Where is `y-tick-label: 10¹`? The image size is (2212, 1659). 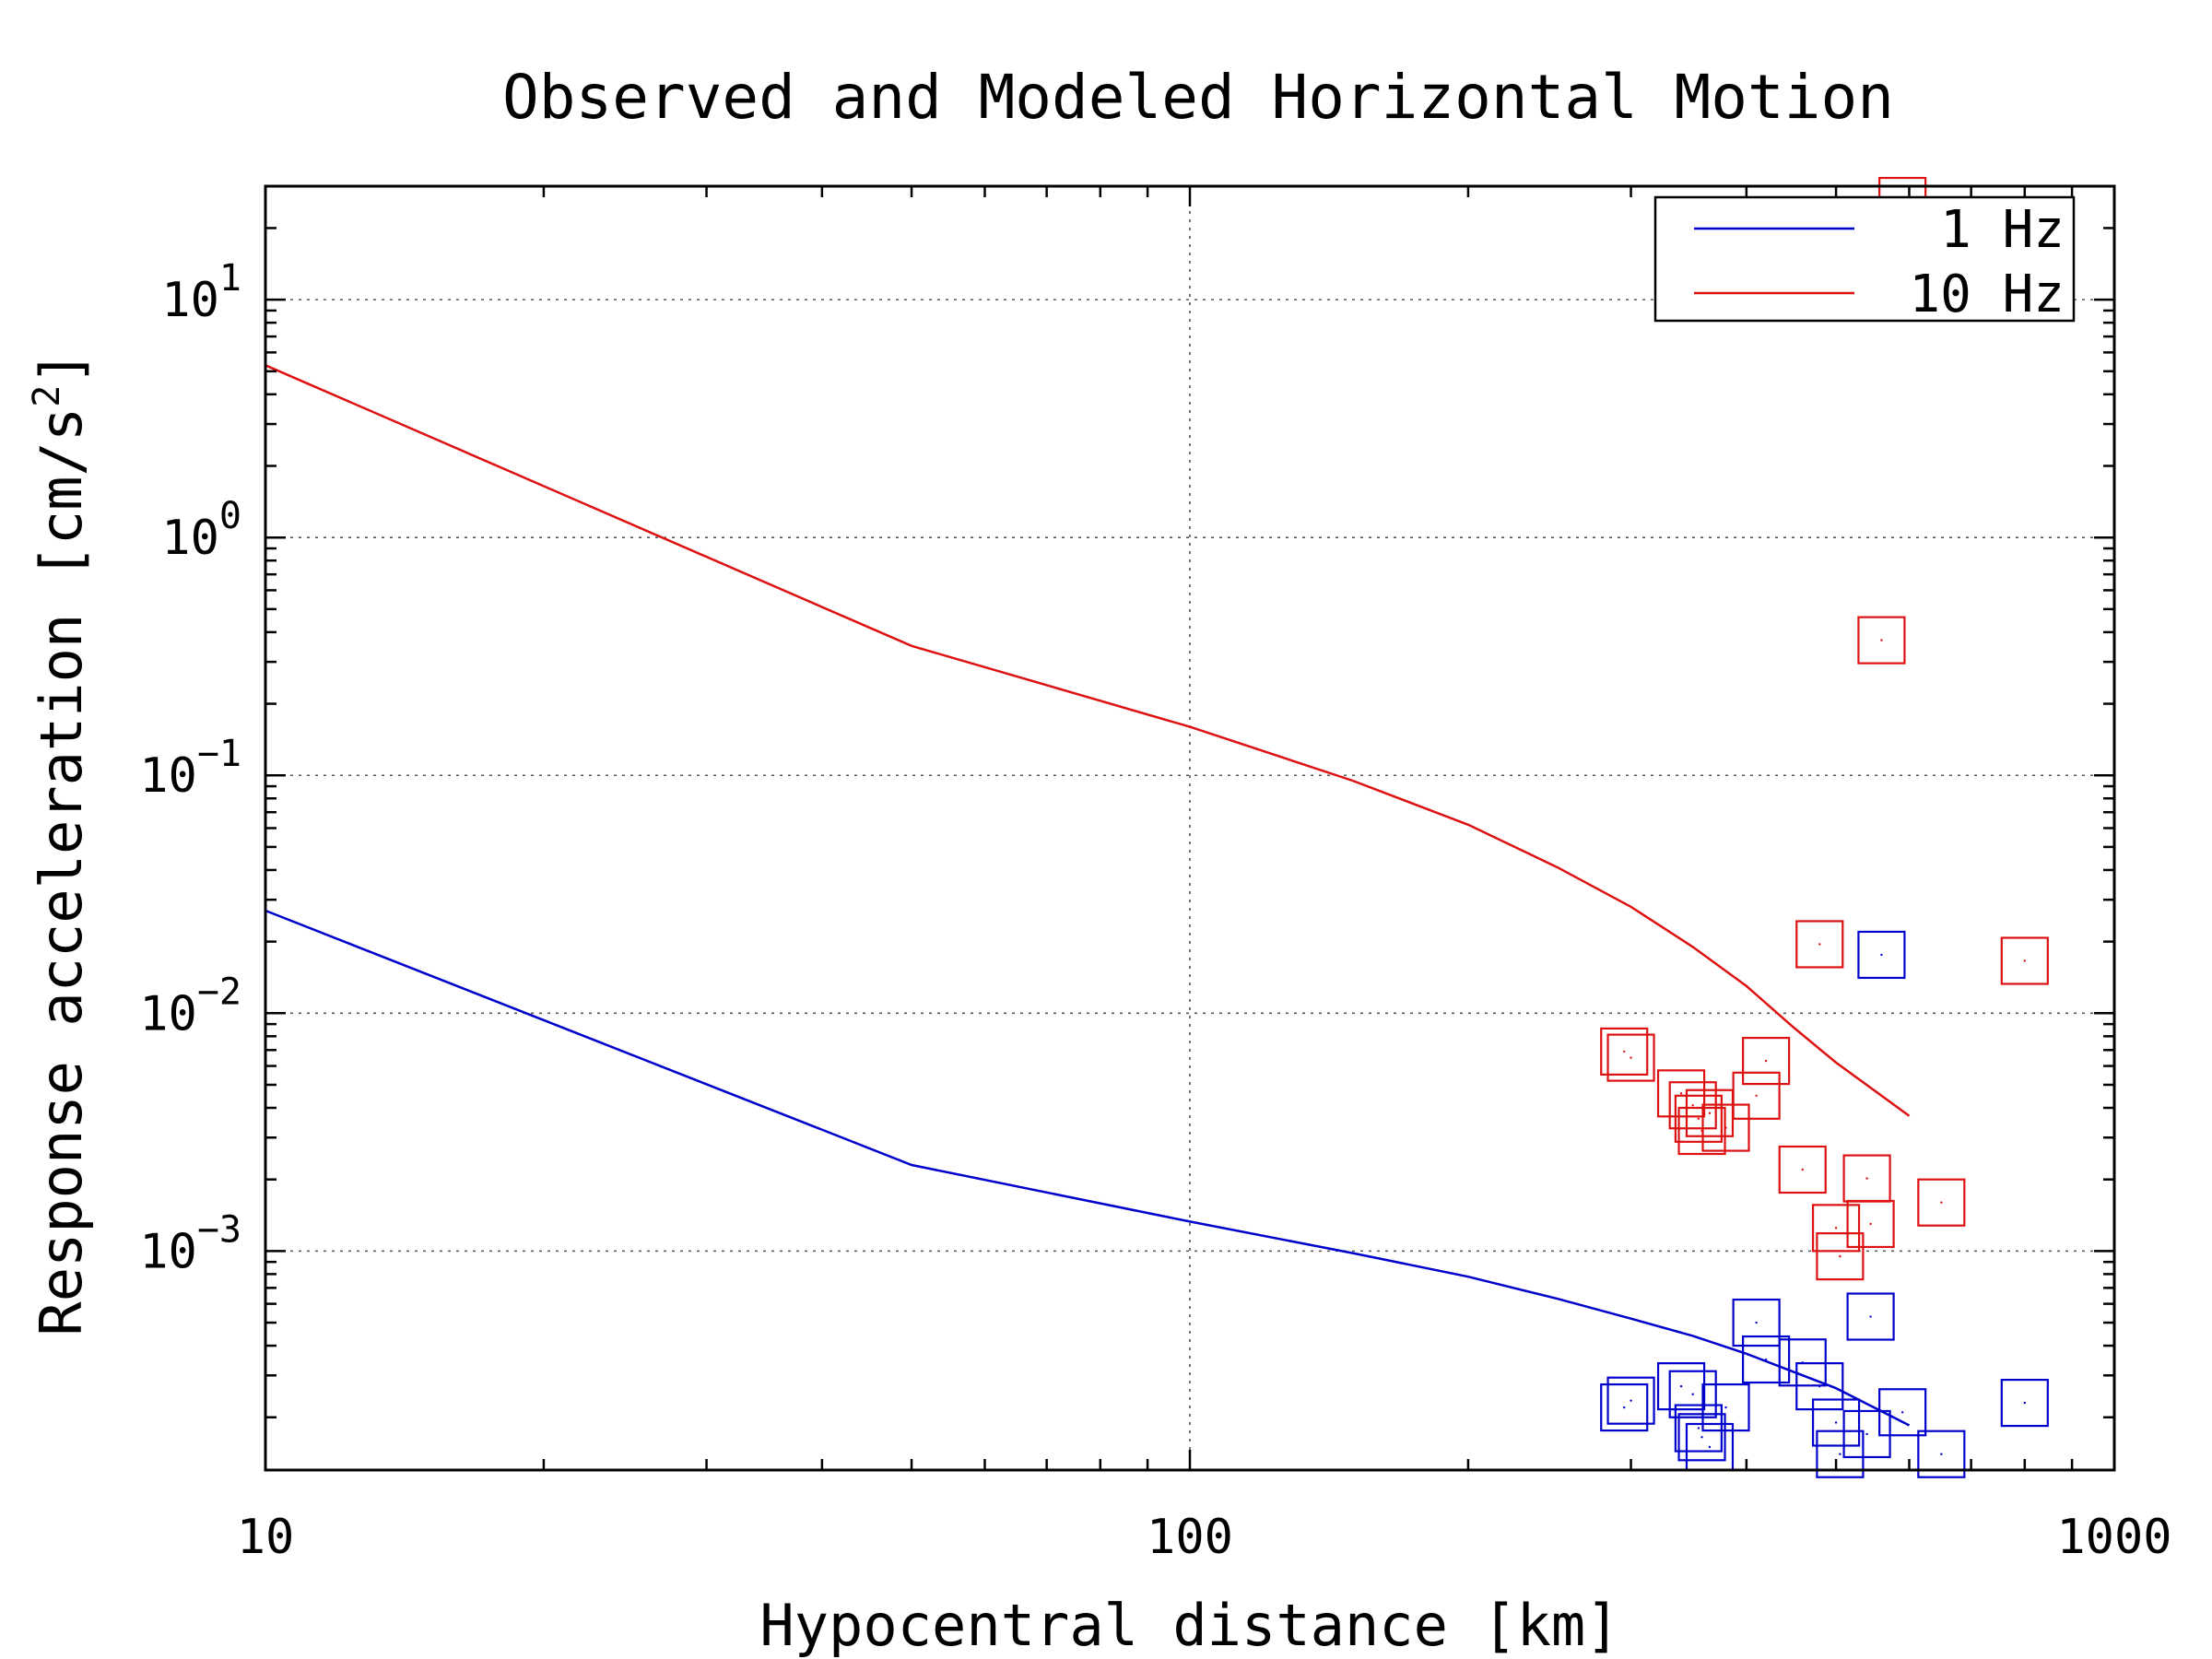 y-tick-label: 10¹ is located at coordinates (201, 292).